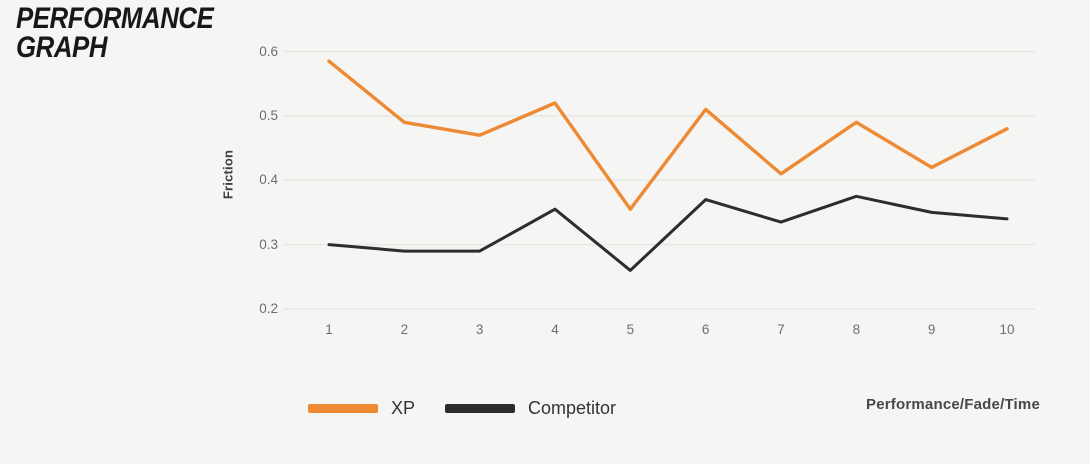 The height and width of the screenshot is (464, 1090). I want to click on legend-item-xp: XP, so click(361, 408).